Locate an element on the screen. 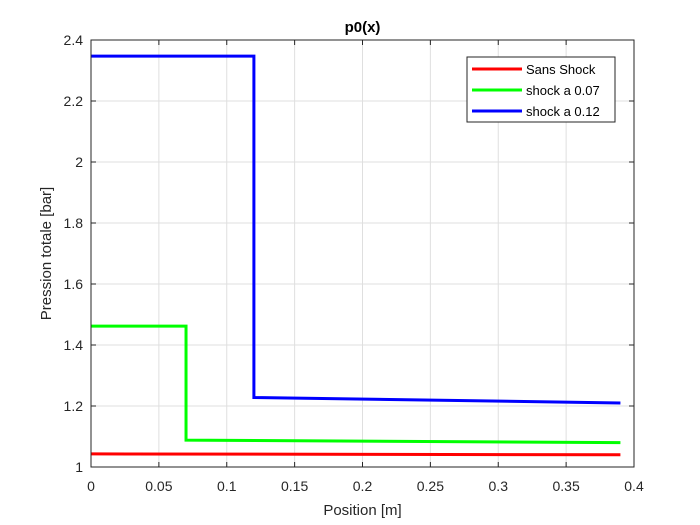 The width and height of the screenshot is (700, 525). x-tick-label: 0.2 is located at coordinates (363, 486).